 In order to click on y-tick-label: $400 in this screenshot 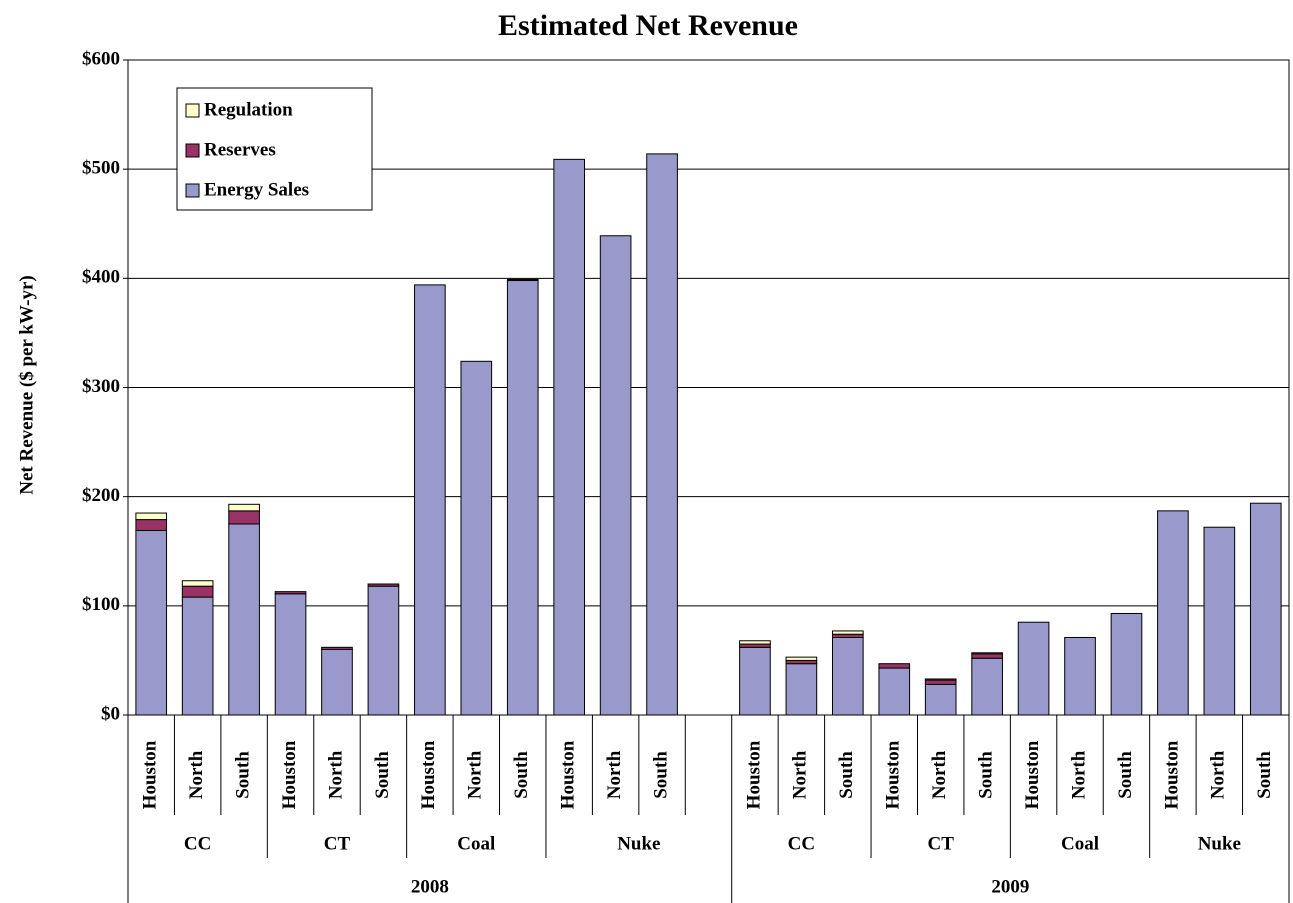, I will do `click(101, 277)`.